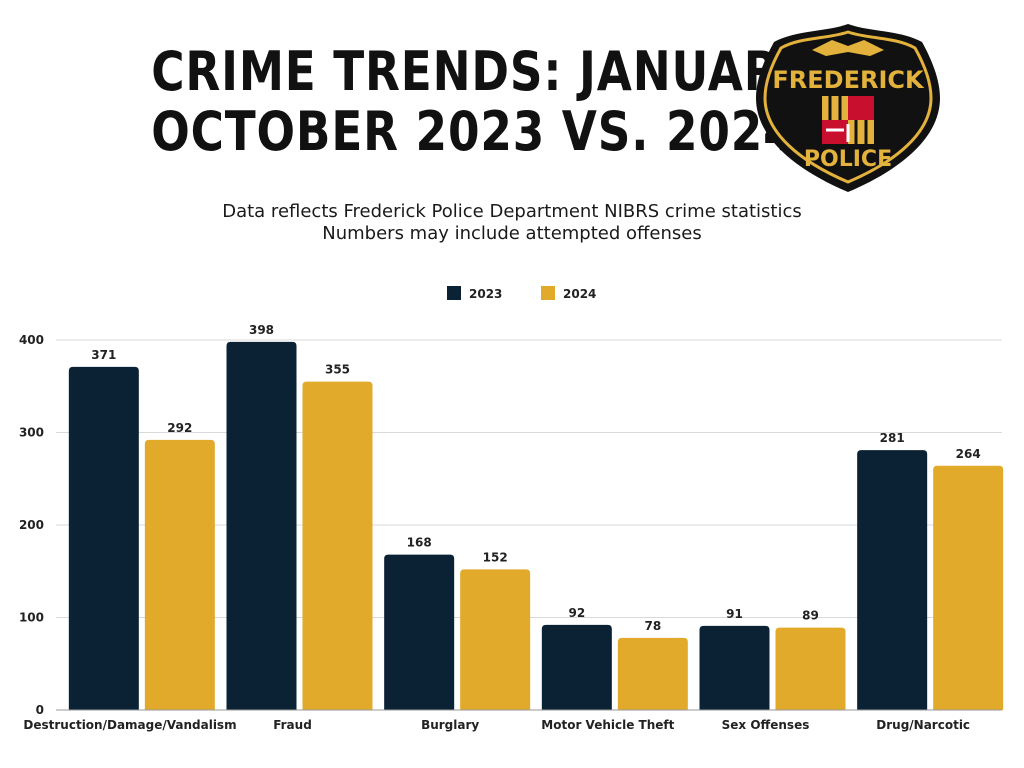 The height and width of the screenshot is (768, 1024). What do you see at coordinates (968, 454) in the screenshot?
I see `data-label: 264` at bounding box center [968, 454].